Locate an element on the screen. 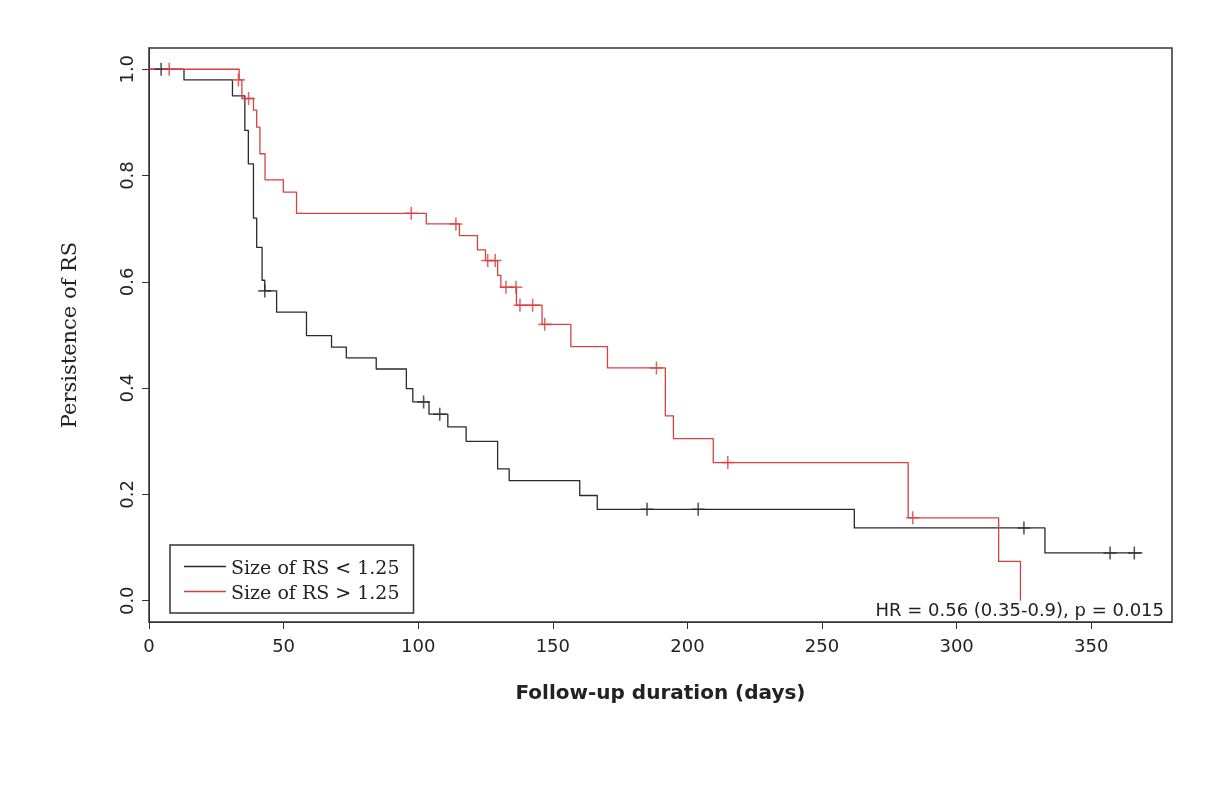 The image size is (1209, 795). x-tick-label: 300 is located at coordinates (956, 645).